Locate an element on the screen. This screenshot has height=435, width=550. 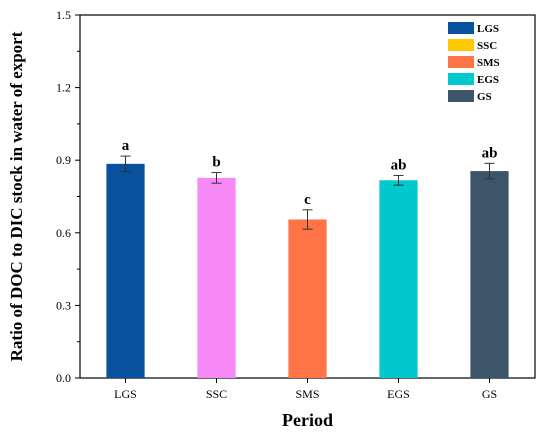
legend-label: SMS is located at coordinates (488, 63).